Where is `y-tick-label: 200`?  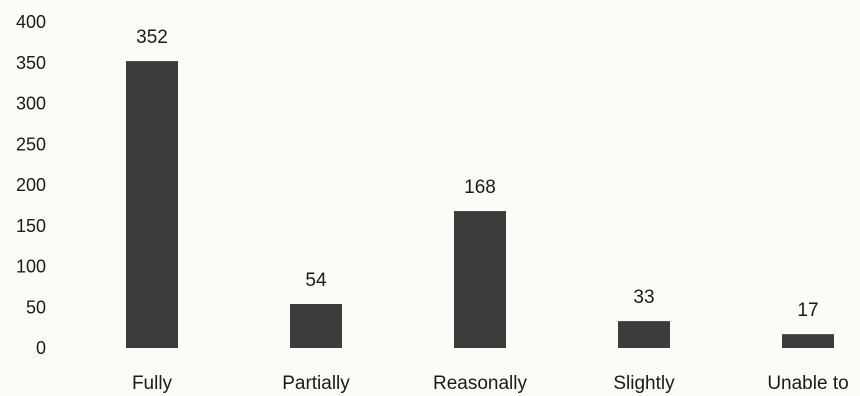 y-tick-label: 200 is located at coordinates (31, 185).